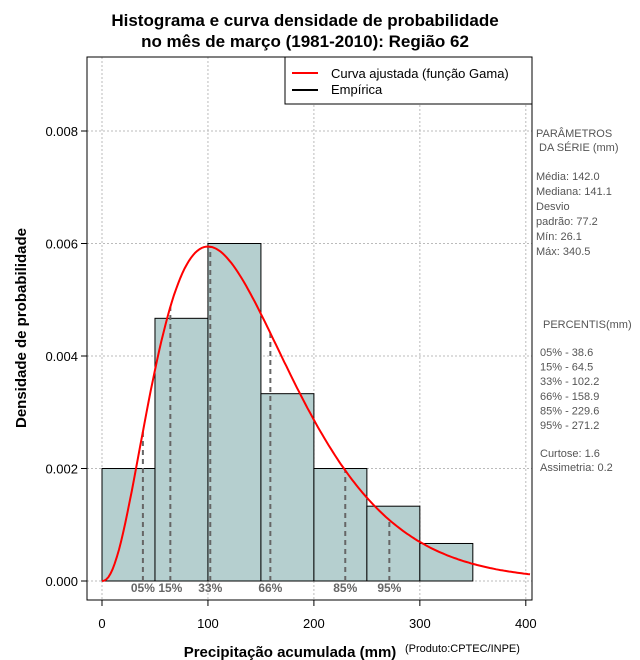  Describe the element at coordinates (21, 328) in the screenshot. I see `y-axis-label: Densidade de probabilidade` at that location.